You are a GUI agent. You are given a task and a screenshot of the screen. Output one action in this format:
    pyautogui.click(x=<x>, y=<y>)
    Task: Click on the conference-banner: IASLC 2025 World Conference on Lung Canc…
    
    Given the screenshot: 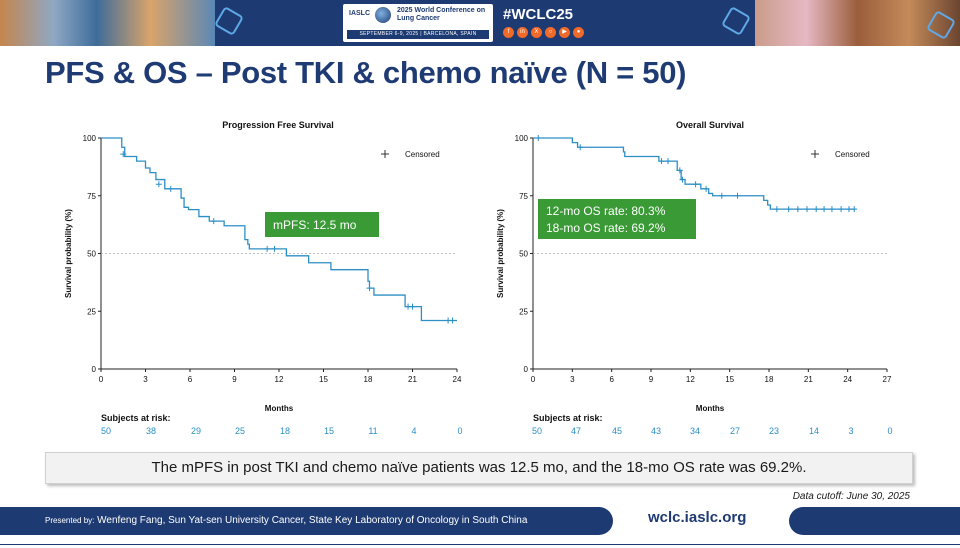 What is the action you would take?
    pyautogui.click(x=480, y=23)
    